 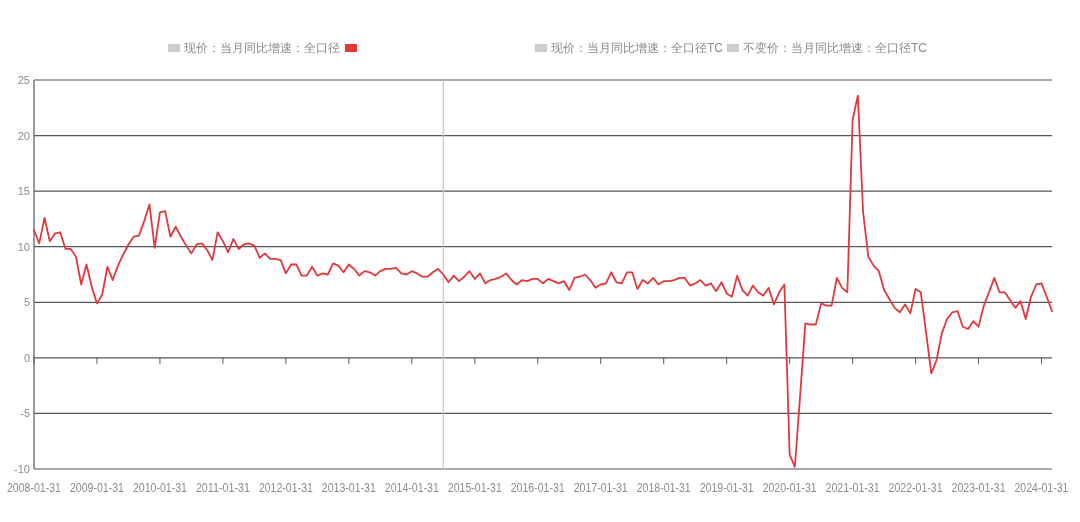 I want to click on y-tick-label: 20, so click(x=23, y=135).